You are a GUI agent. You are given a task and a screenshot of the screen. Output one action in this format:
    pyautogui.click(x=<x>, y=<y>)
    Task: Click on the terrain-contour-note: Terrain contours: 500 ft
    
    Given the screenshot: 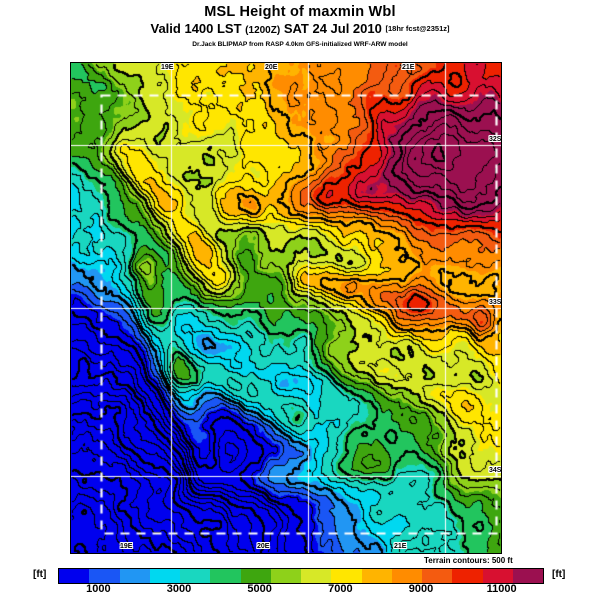 What is the action you would take?
    pyautogui.click(x=468, y=560)
    